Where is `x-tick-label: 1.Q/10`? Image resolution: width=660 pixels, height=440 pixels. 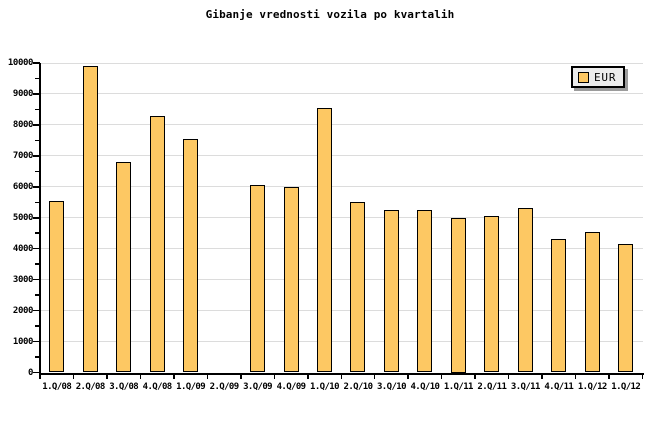
x-tick-label: 1.Q/10 is located at coordinates (325, 387).